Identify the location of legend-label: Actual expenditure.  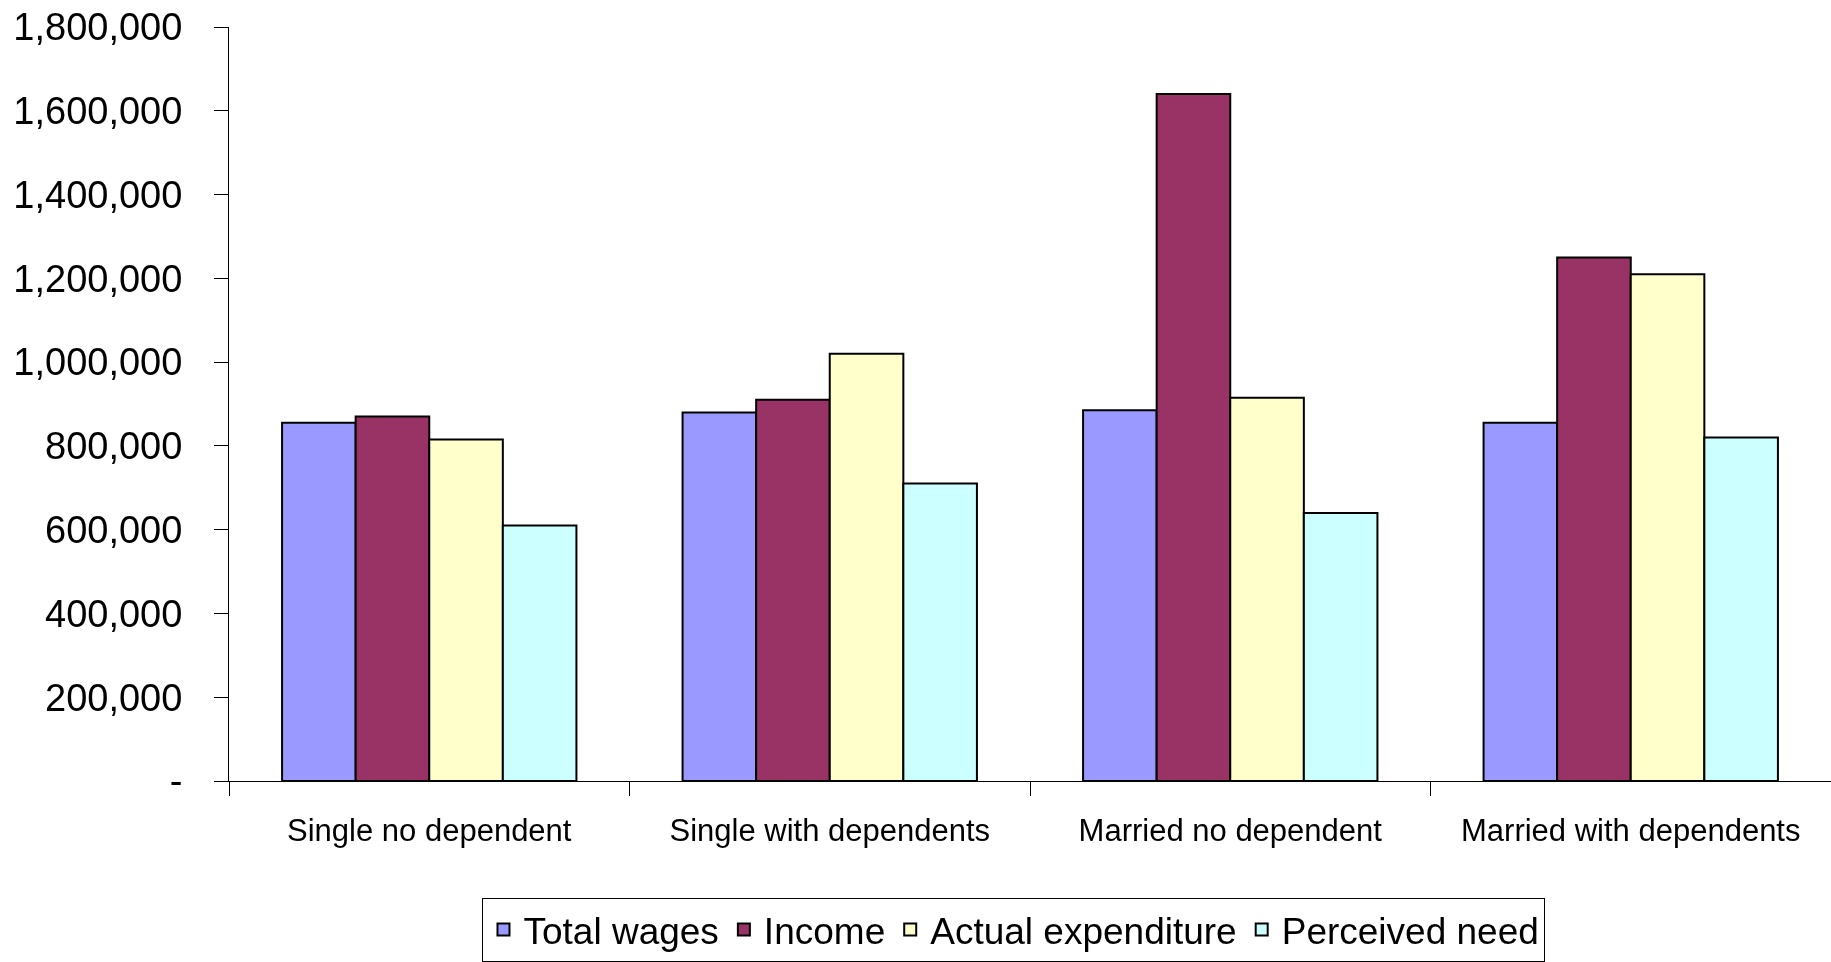
(1083, 931).